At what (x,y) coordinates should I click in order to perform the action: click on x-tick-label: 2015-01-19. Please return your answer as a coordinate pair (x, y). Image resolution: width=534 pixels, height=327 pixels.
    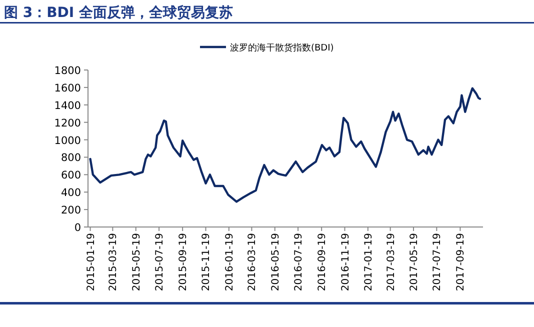
    Looking at the image, I should click on (91, 262).